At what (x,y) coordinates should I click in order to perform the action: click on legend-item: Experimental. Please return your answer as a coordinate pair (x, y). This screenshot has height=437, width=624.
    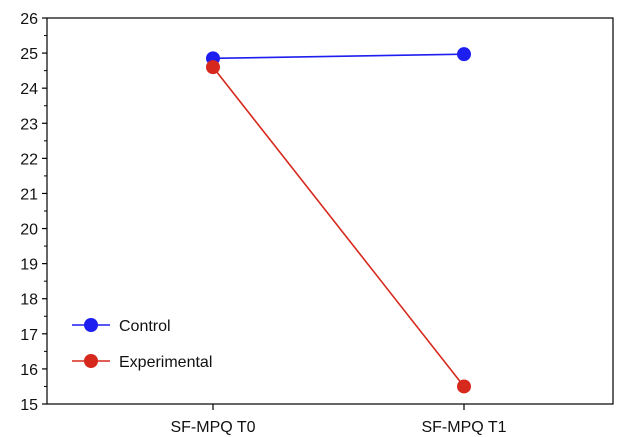
    Looking at the image, I should click on (142, 362).